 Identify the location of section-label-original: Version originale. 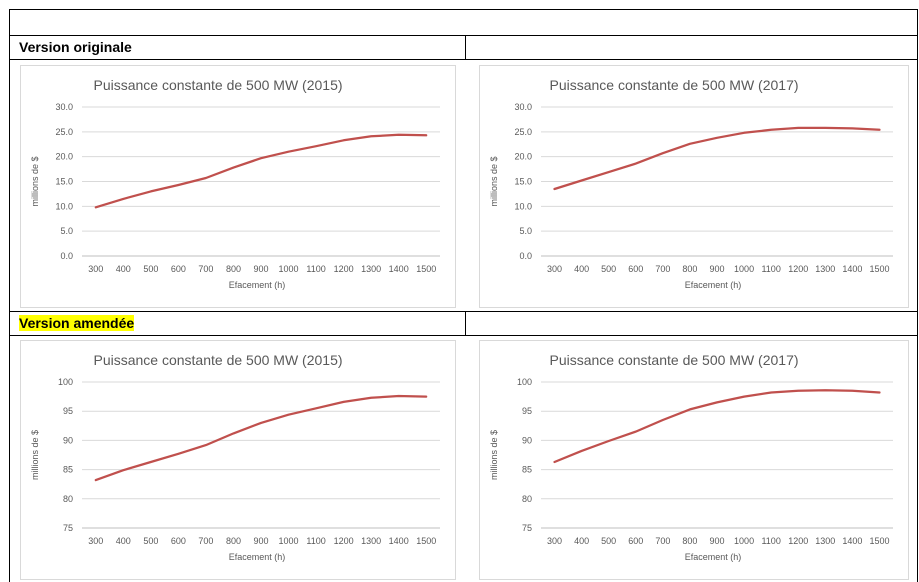
(75, 47).